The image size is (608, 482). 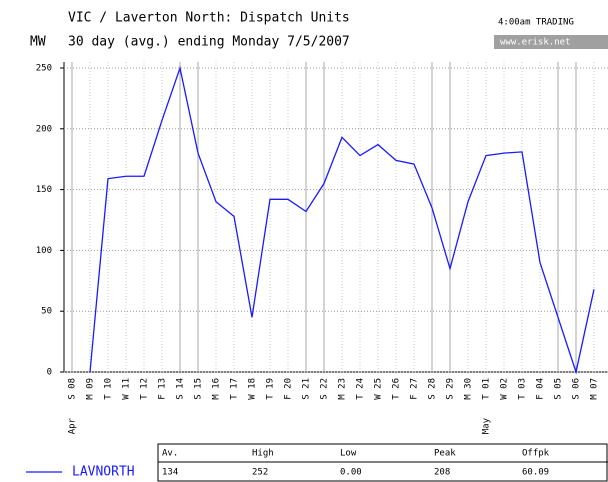 What do you see at coordinates (103, 472) in the screenshot?
I see `legend-label: LAVNORTH` at bounding box center [103, 472].